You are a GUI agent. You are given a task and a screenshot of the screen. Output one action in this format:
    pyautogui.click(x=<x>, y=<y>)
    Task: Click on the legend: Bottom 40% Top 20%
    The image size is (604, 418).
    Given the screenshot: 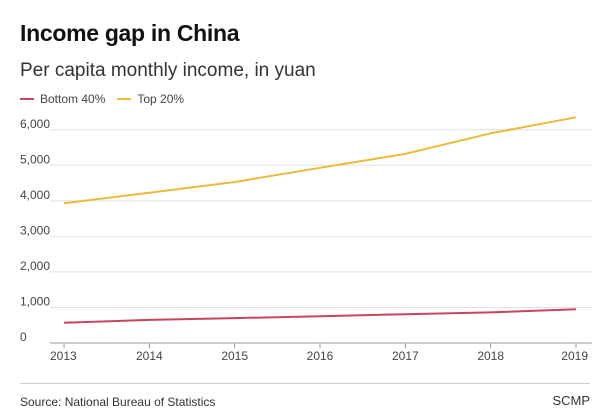 What is the action you would take?
    pyautogui.click(x=108, y=99)
    